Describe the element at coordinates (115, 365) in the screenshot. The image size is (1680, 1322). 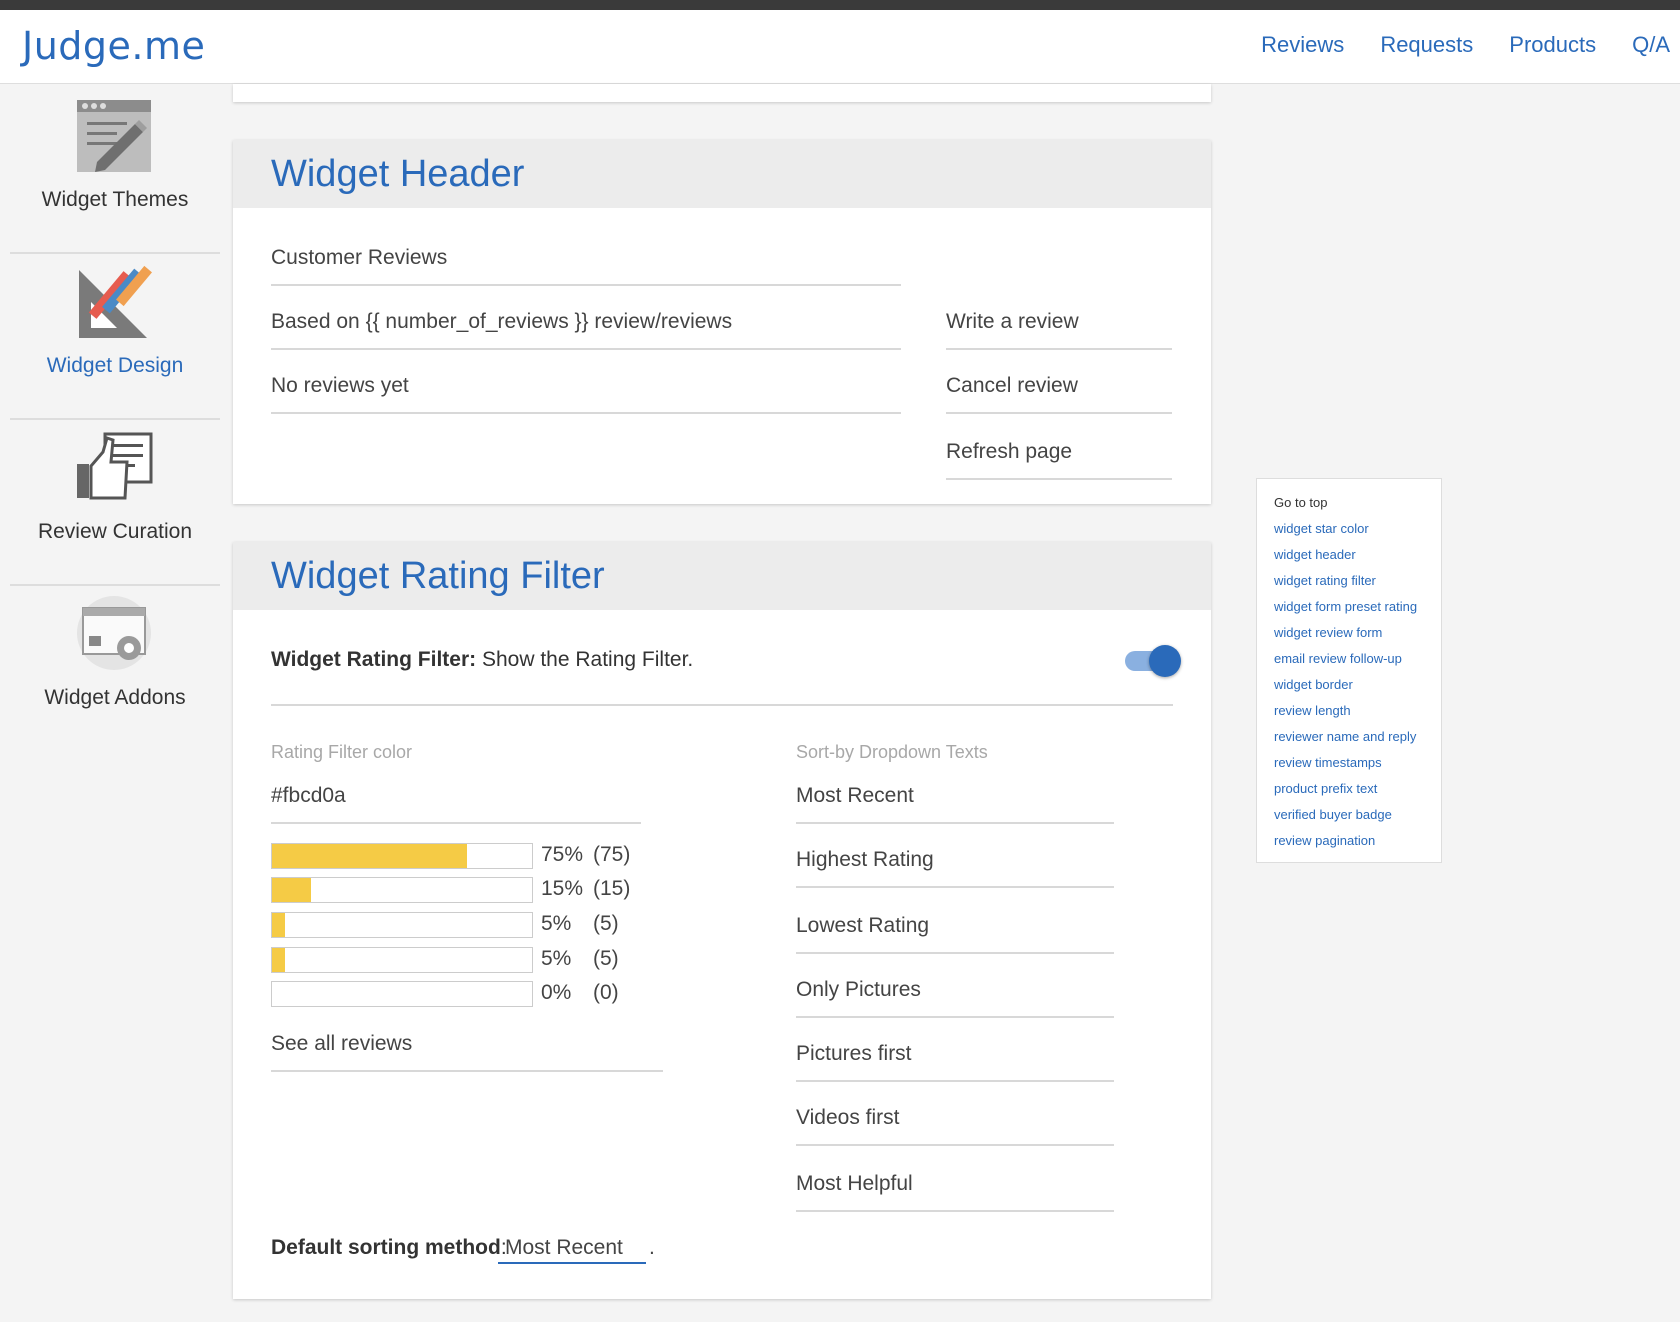
I see `sidebar-item-label: Widget Design` at that location.